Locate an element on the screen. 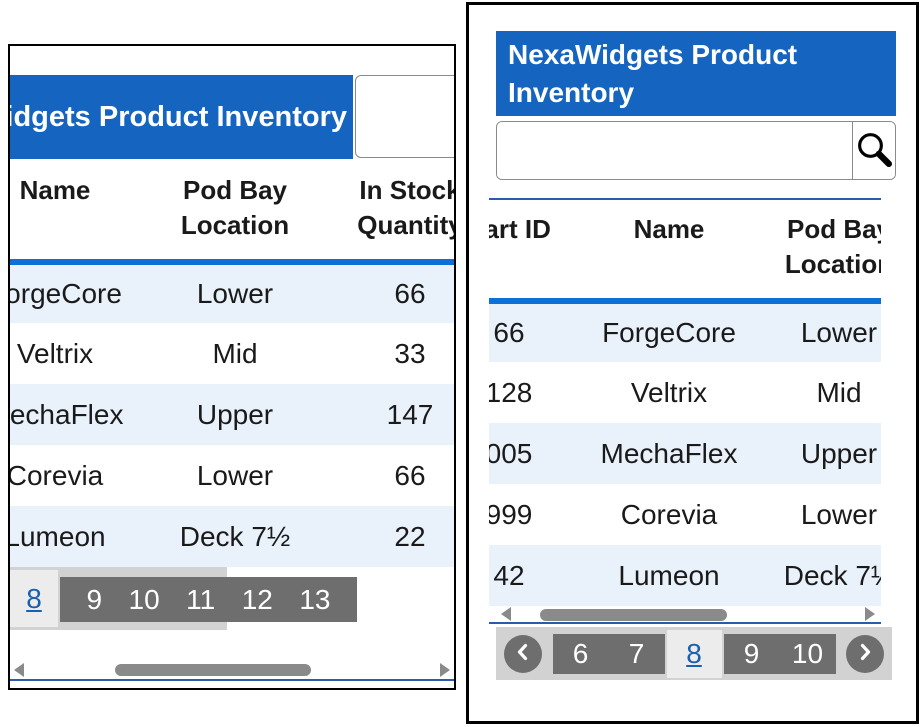 This screenshot has height=727, width=921. cell-part-id: 999 is located at coordinates (511, 514).